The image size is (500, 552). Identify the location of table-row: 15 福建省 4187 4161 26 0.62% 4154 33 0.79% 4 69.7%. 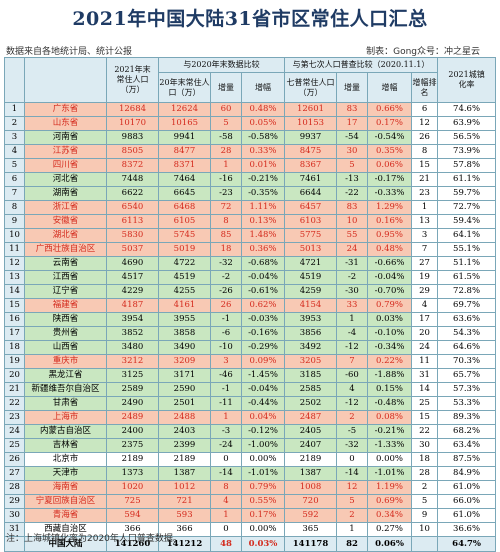
(250, 305).